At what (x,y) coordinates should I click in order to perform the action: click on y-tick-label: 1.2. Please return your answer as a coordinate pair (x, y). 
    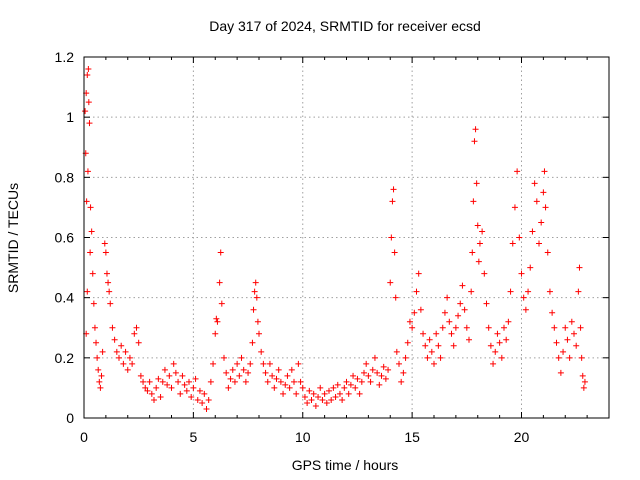
    Looking at the image, I should click on (65, 57).